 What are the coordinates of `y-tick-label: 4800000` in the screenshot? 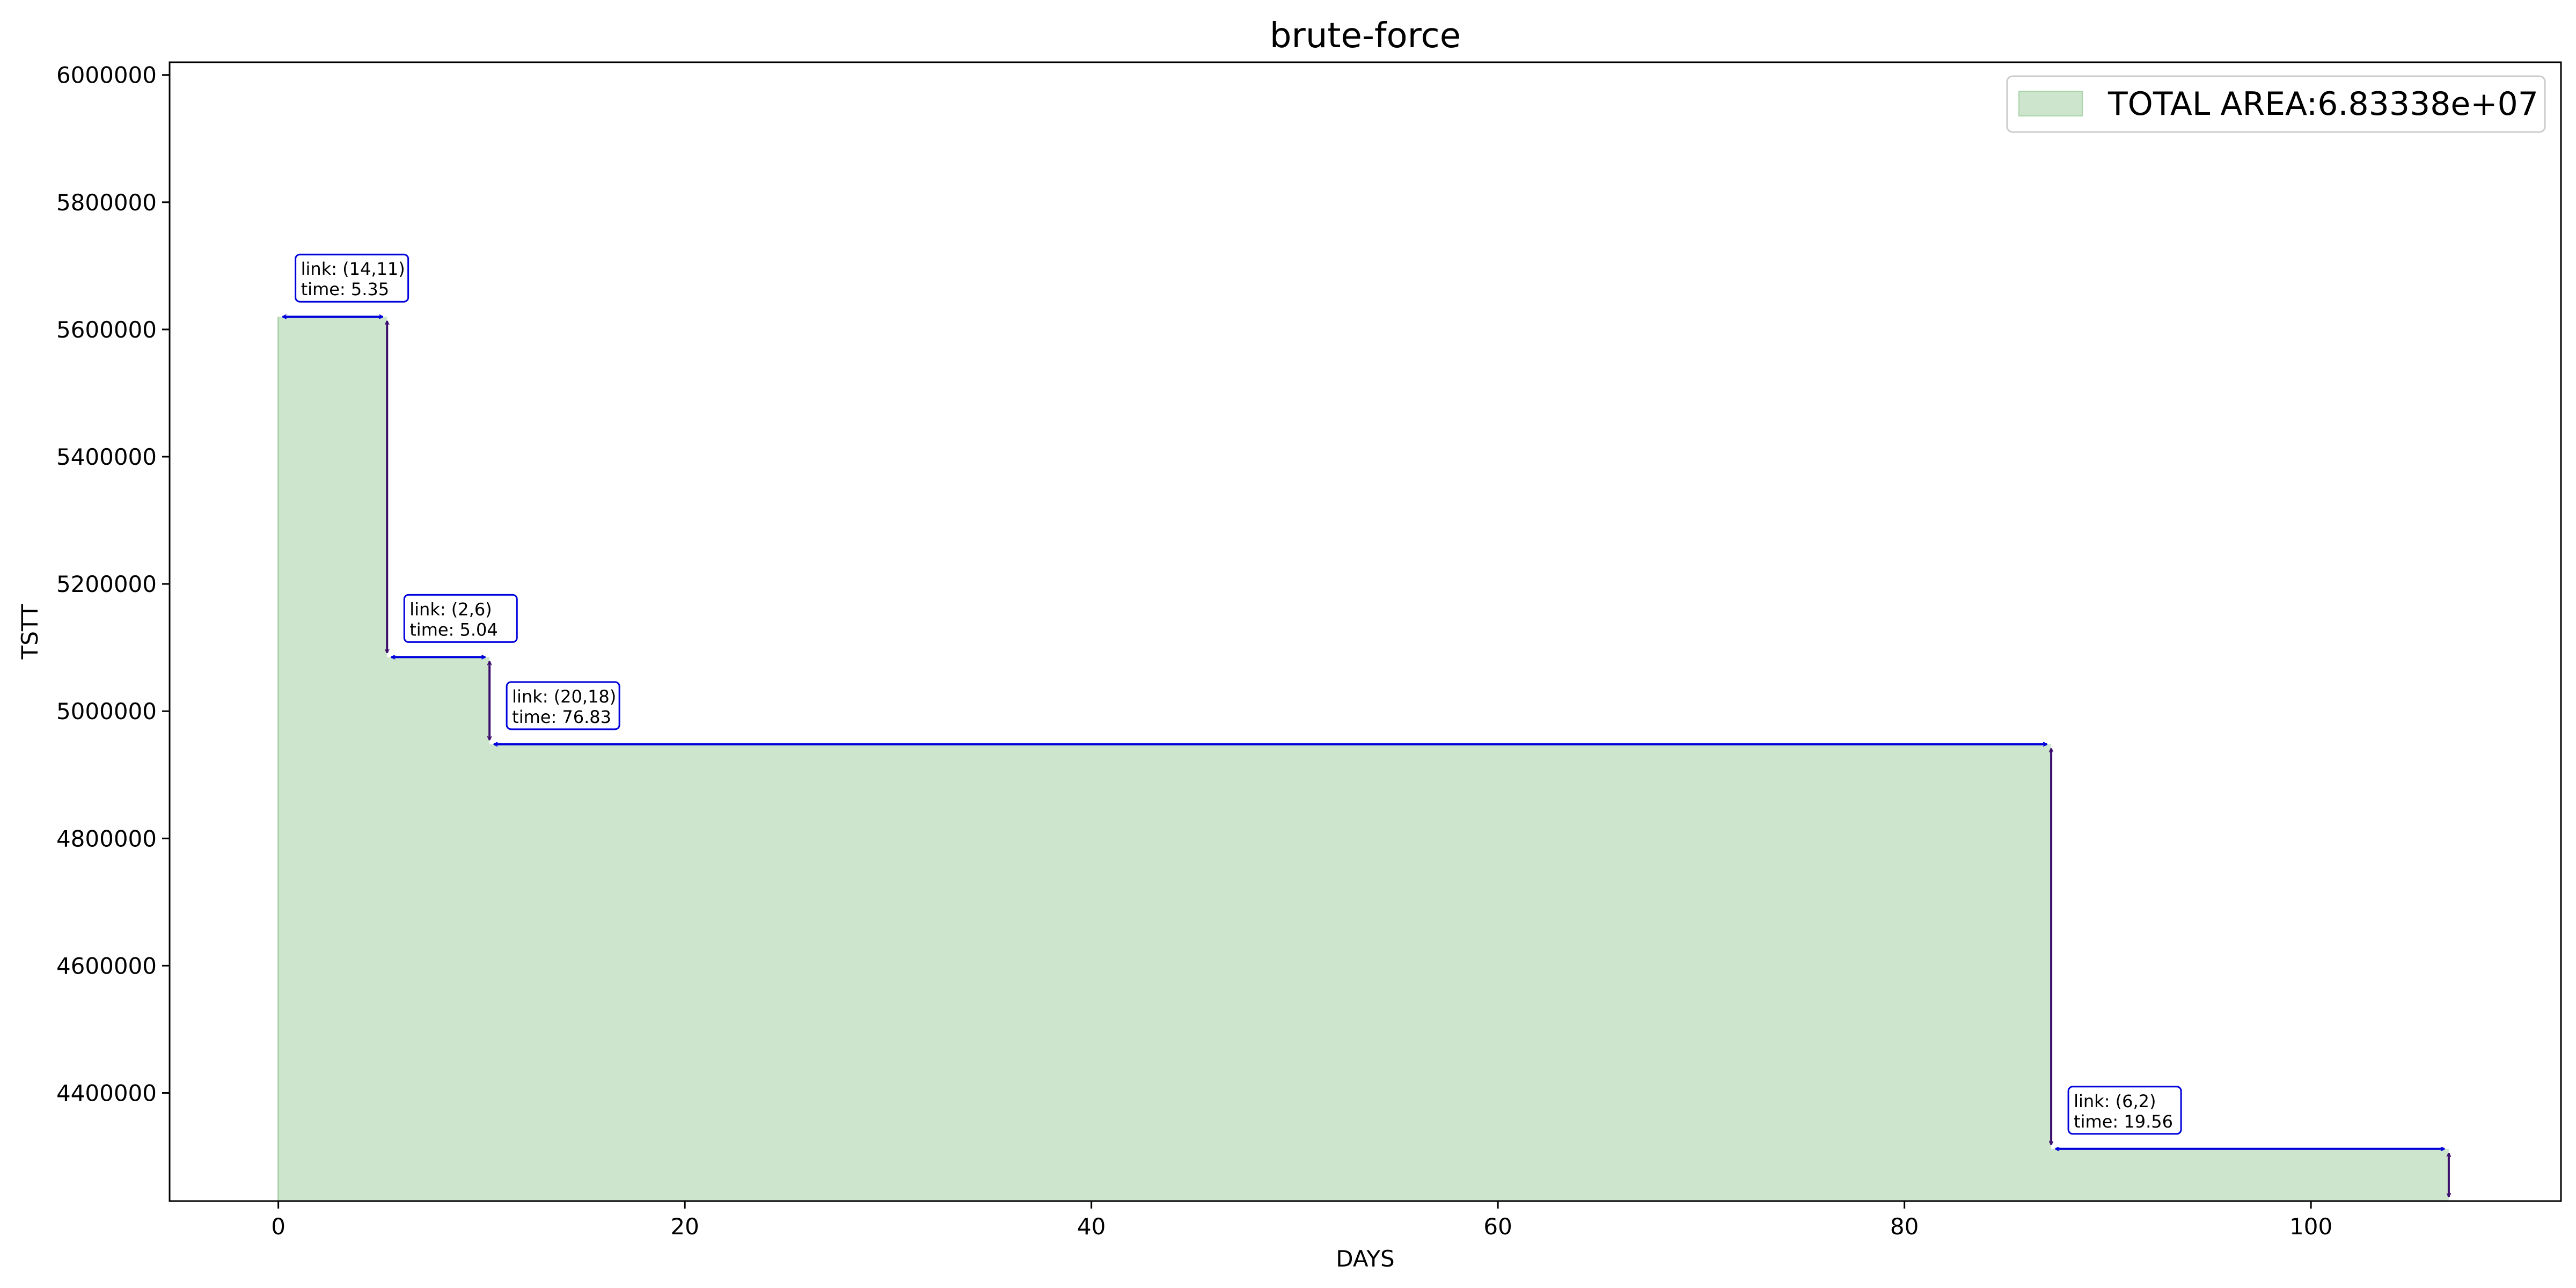 It's located at (106, 838).